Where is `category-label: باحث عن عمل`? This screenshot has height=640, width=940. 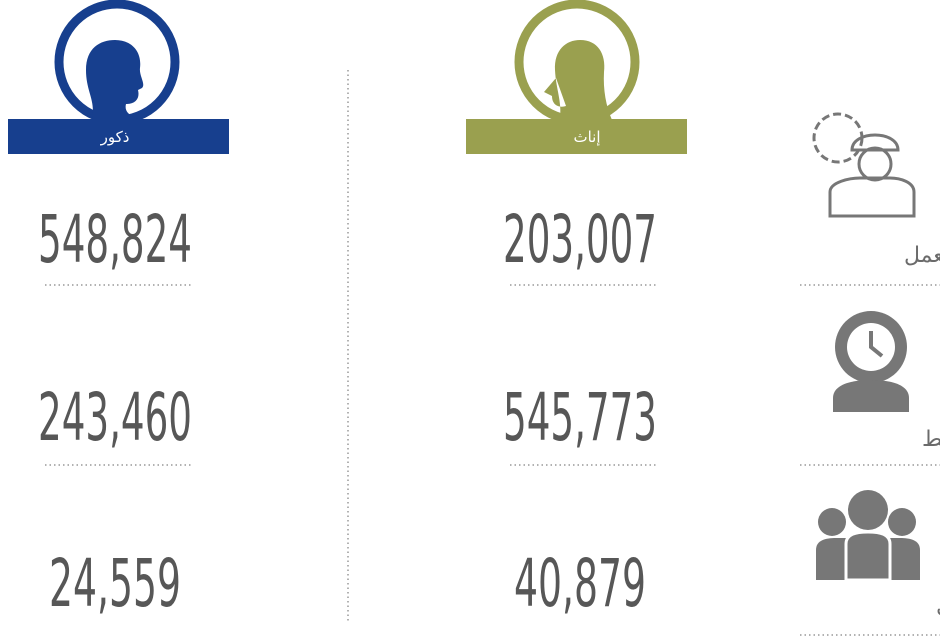
category-label: باحث عن عمل is located at coordinates (938, 605).